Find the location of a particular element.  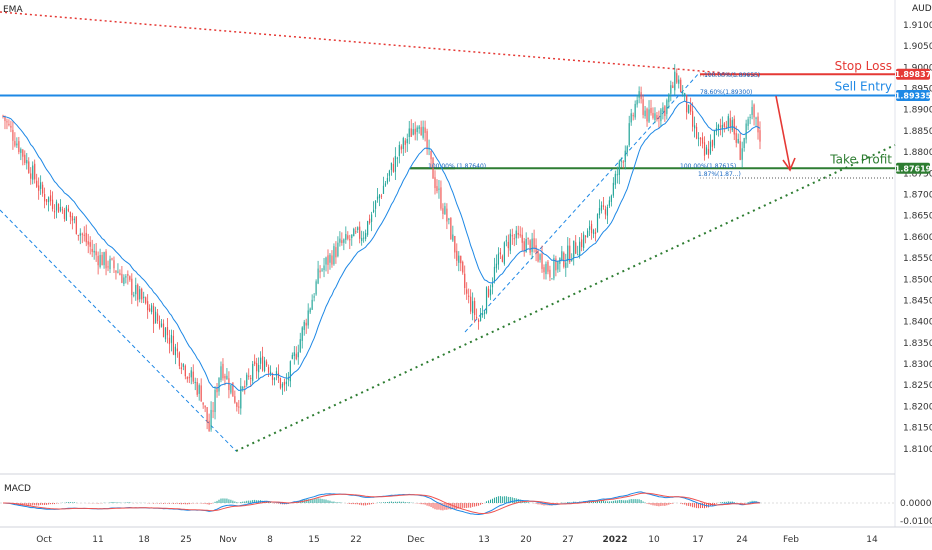

take-profit-label: Take Profit is located at coordinates (860, 159).